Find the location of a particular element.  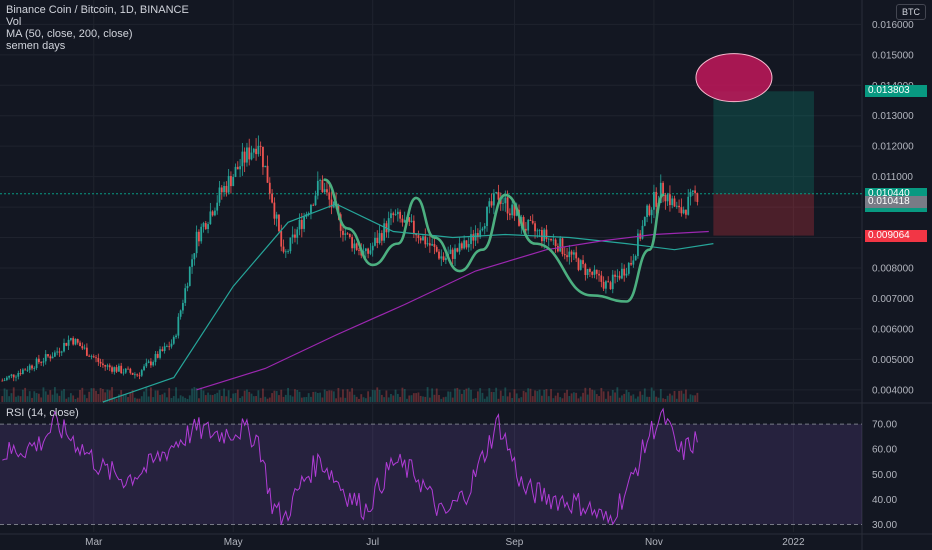

ma-label: MA (50, close, 200, close) is located at coordinates (69, 34).